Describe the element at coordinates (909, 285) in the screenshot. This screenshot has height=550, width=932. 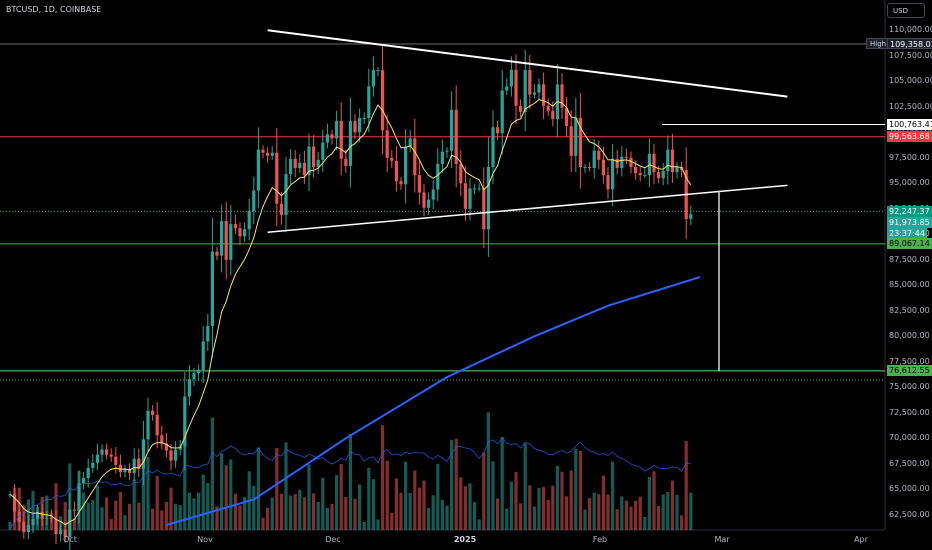
I see `price-tick-label: 85,000.00` at that location.